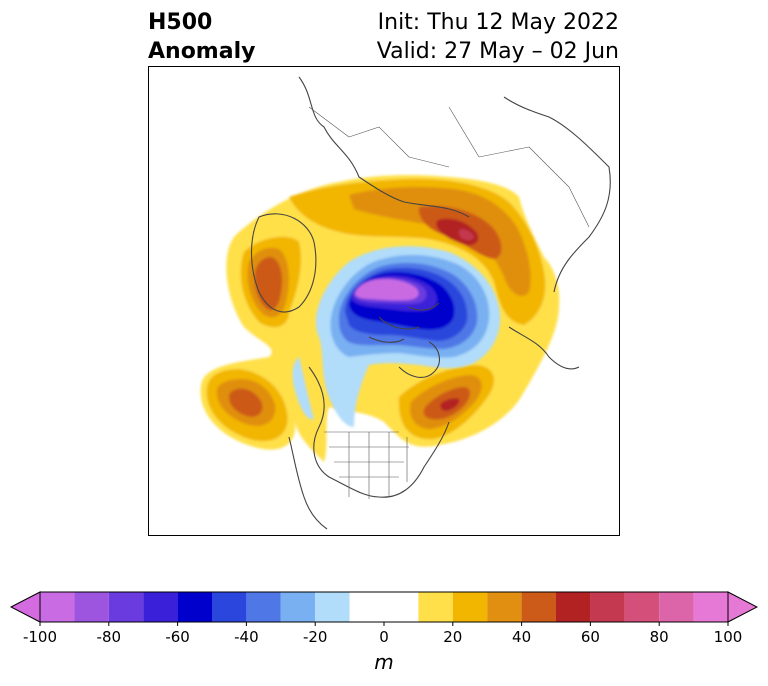 Image resolution: width=768 pixels, height=686 pixels. What do you see at coordinates (384, 662) in the screenshot?
I see `colorbar-unit-label: m` at bounding box center [384, 662].